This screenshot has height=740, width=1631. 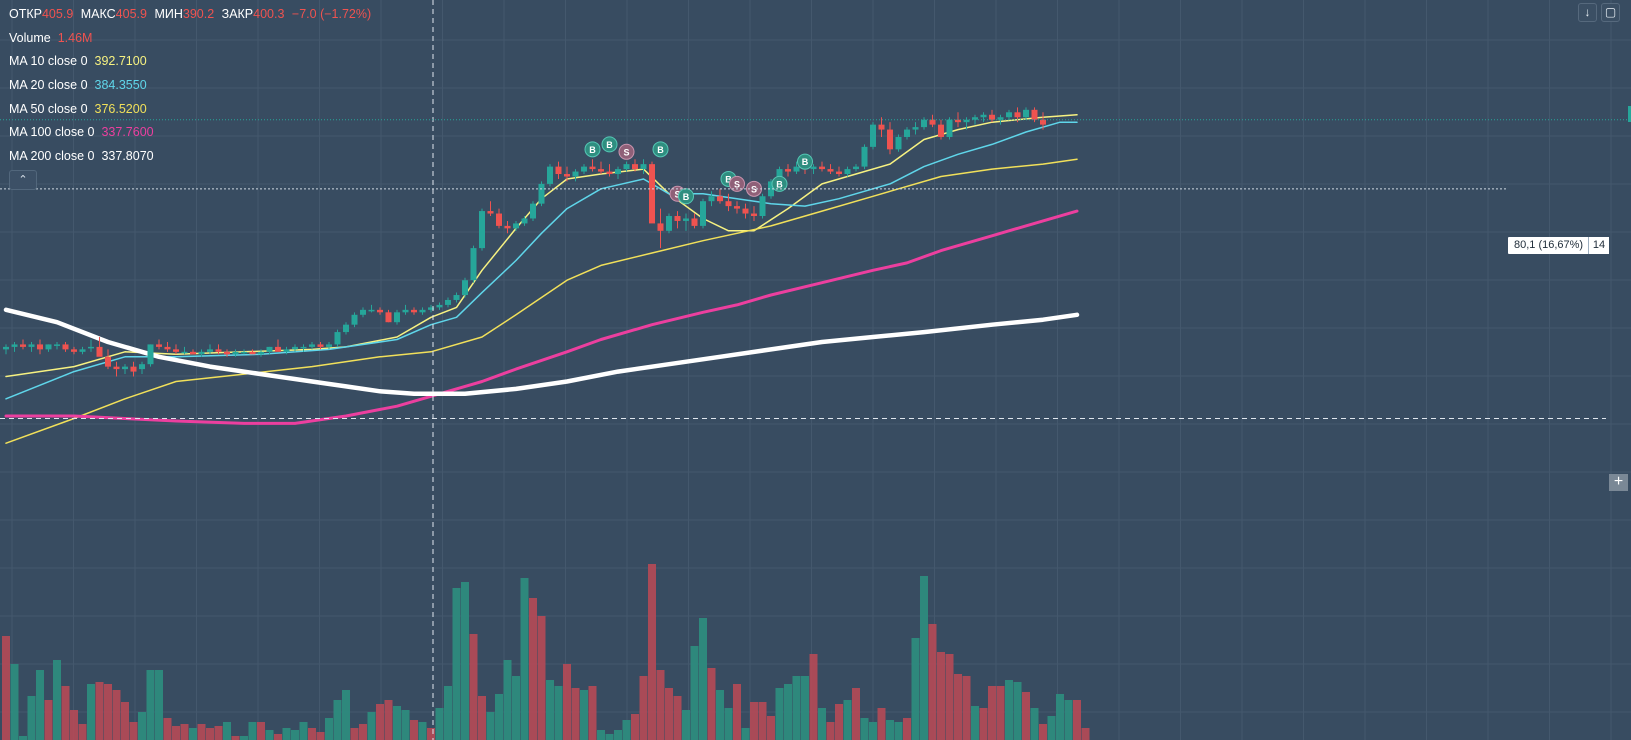 What do you see at coordinates (192, 136) in the screenshot?
I see `ma100-row: MA 100 close 0 337.7600` at bounding box center [192, 136].